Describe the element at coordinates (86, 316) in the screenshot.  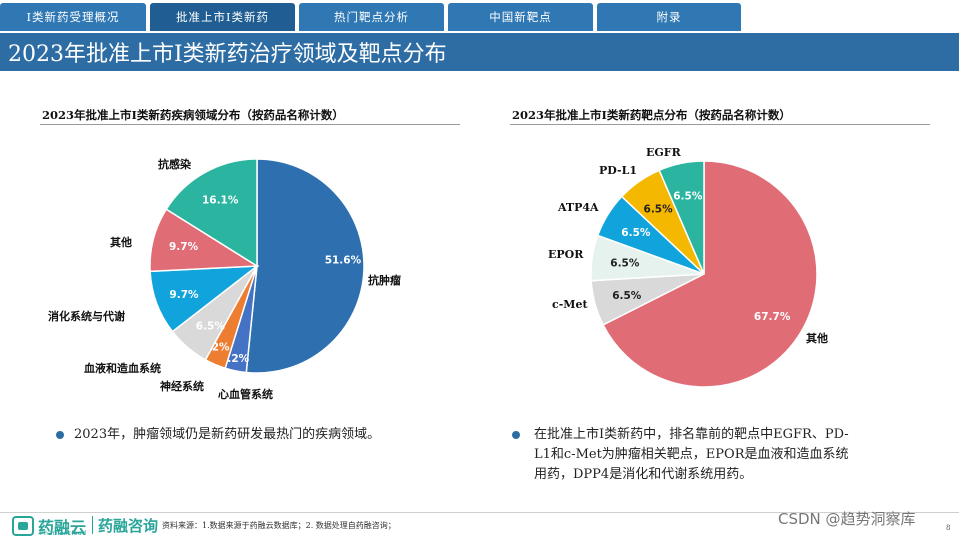
I see `slice-category-label: 消化系统与代谢` at that location.